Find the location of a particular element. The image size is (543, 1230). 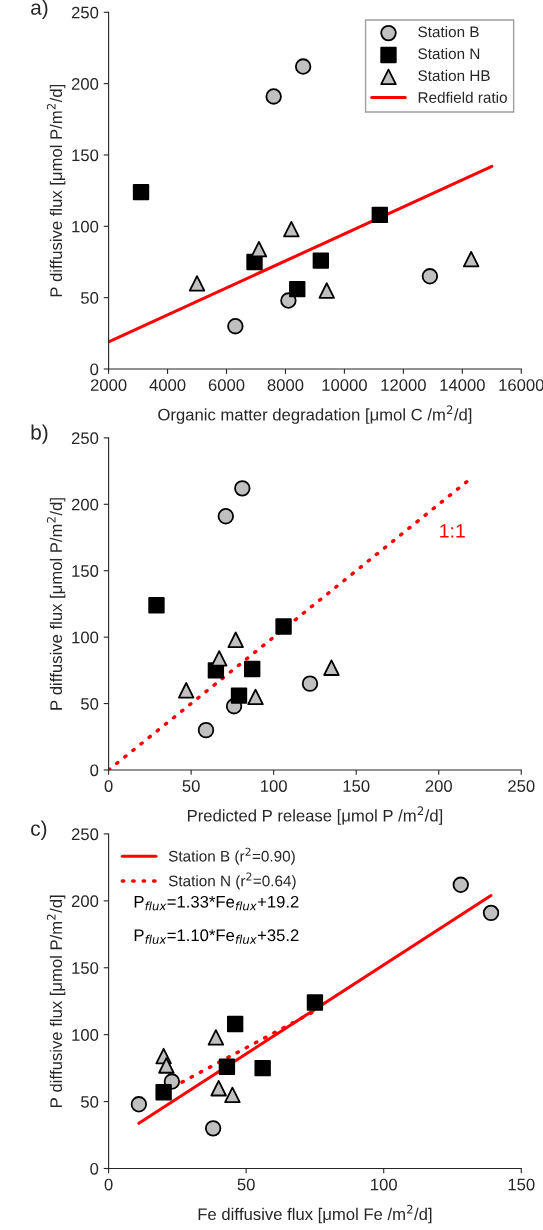

x-axis-title: Predicted P release [μmol P /m$^{2}$/d] is located at coordinates (315, 815).